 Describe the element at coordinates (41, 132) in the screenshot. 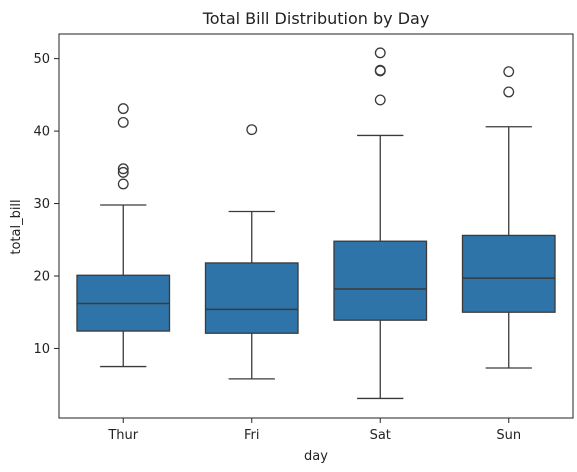

I see `y-tick-label: 40` at that location.